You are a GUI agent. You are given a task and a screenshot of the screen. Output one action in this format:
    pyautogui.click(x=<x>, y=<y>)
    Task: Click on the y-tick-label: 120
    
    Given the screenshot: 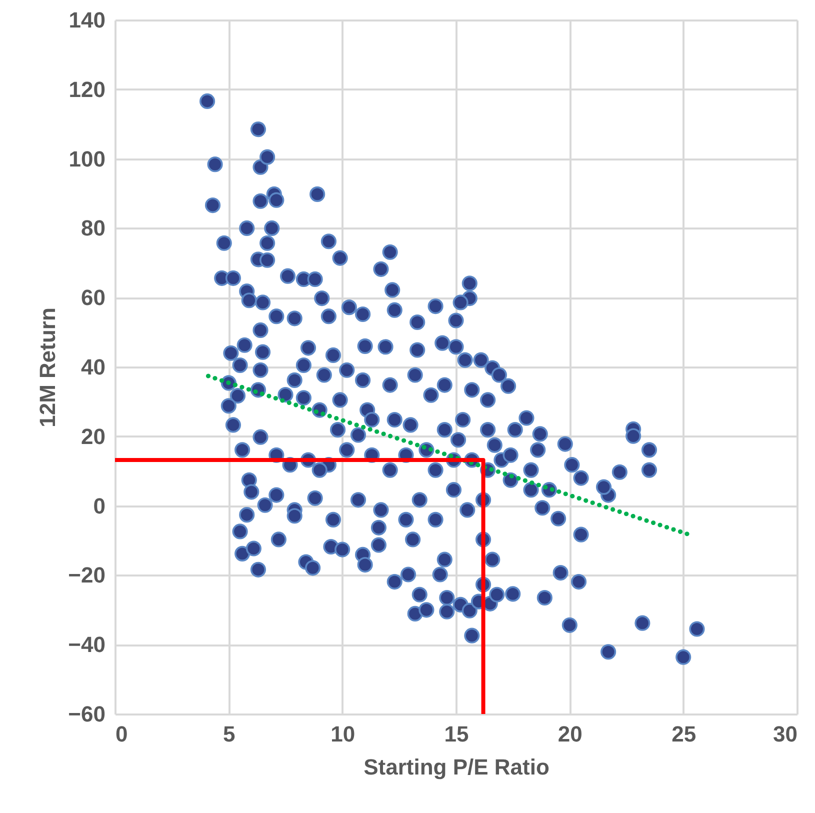 What is the action you would take?
    pyautogui.click(x=87, y=89)
    